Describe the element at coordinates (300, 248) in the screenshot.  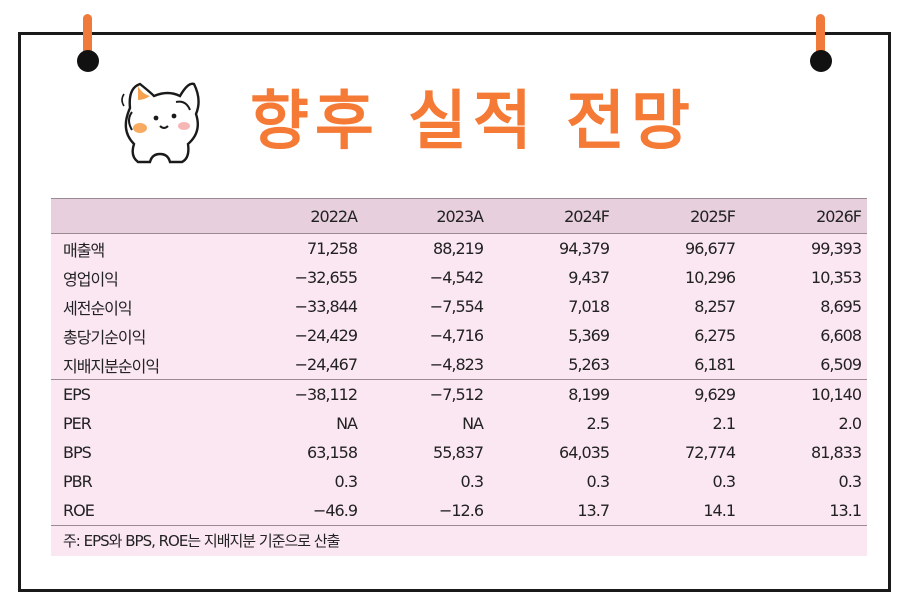
I see `table-cell: 71,258` at that location.